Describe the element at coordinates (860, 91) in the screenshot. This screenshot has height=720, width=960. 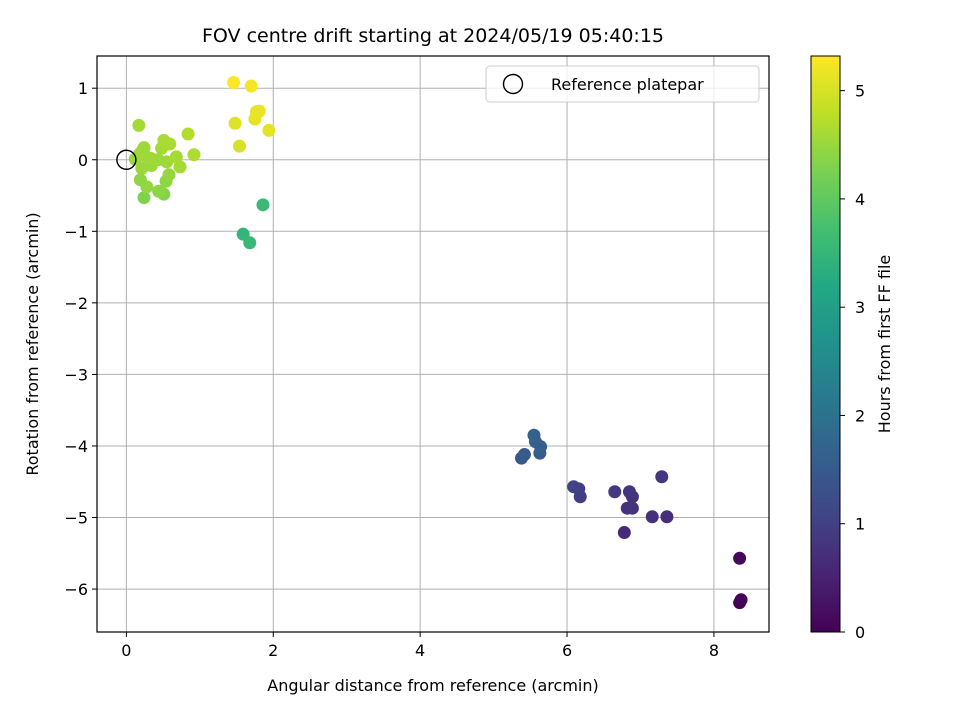
I see `colorbar-tick-label: 5` at that location.